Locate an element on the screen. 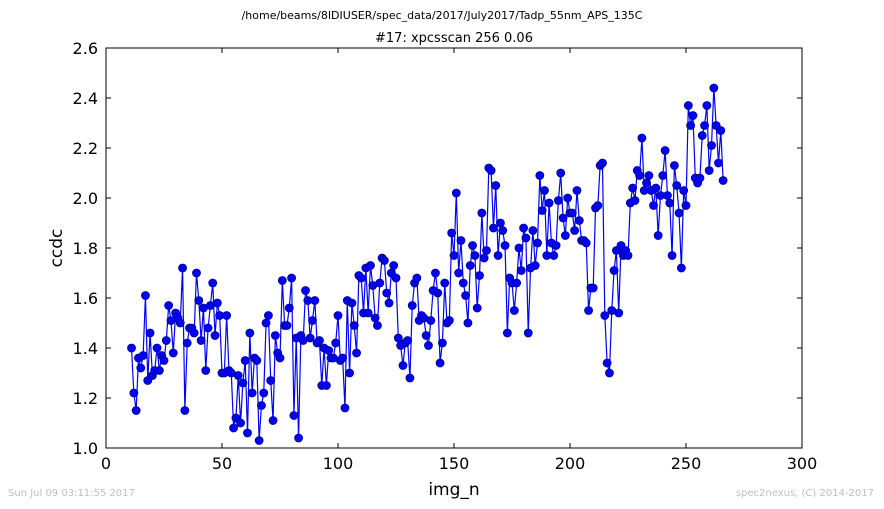 The height and width of the screenshot is (509, 884). y-tick-label: 1.6 is located at coordinates (85, 298).